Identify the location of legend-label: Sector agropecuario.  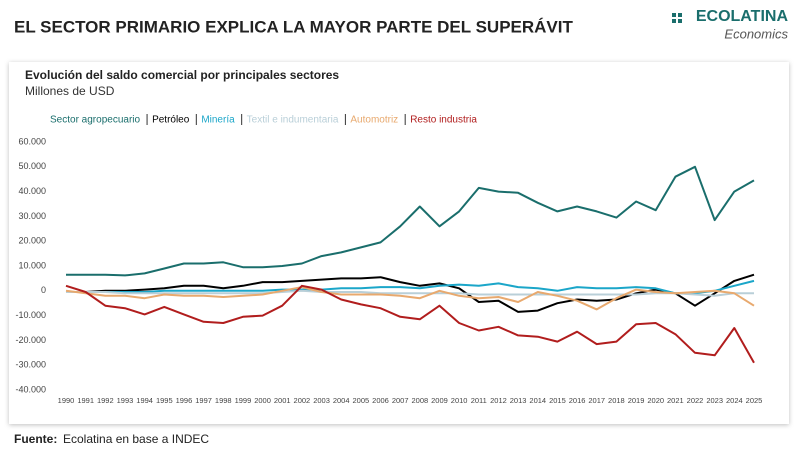
(95, 120).